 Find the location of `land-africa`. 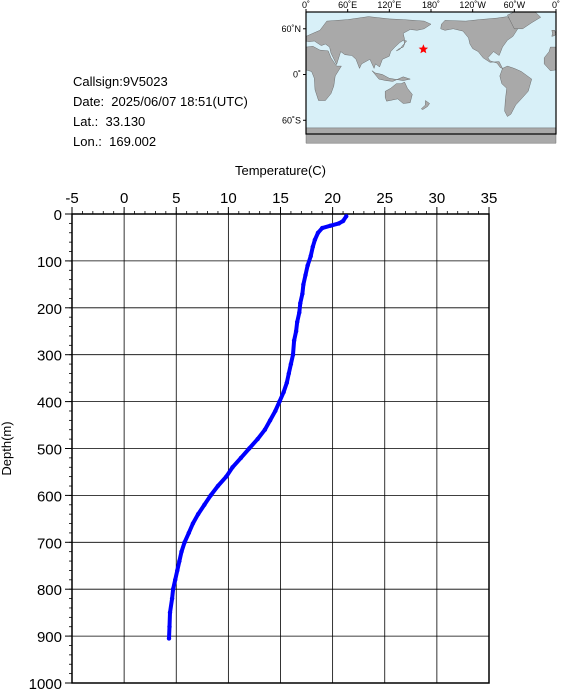

land-africa is located at coordinates (323, 73).